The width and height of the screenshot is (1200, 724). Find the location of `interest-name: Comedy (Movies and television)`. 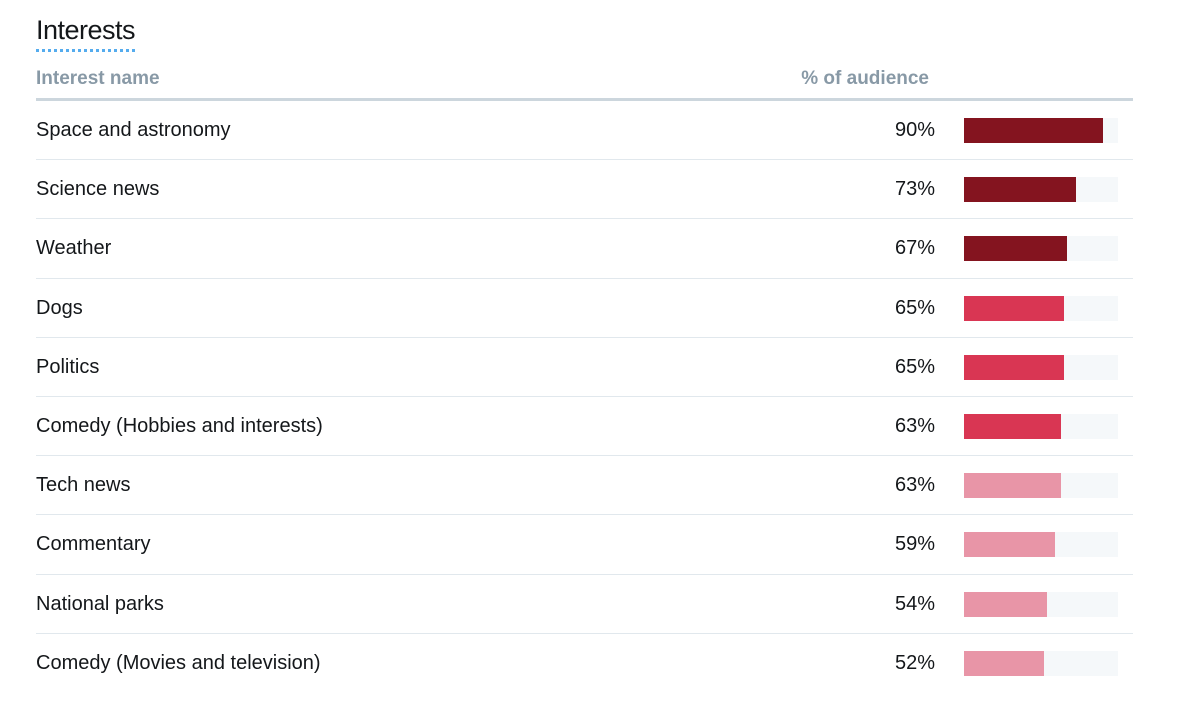

interest-name: Comedy (Movies and television) is located at coordinates (178, 662).